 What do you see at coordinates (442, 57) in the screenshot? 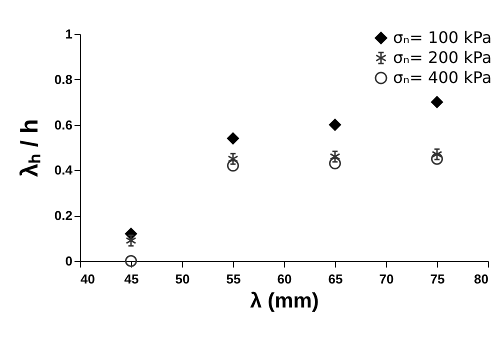
I see `legend-label: σₙ= 200 kPa` at bounding box center [442, 57].